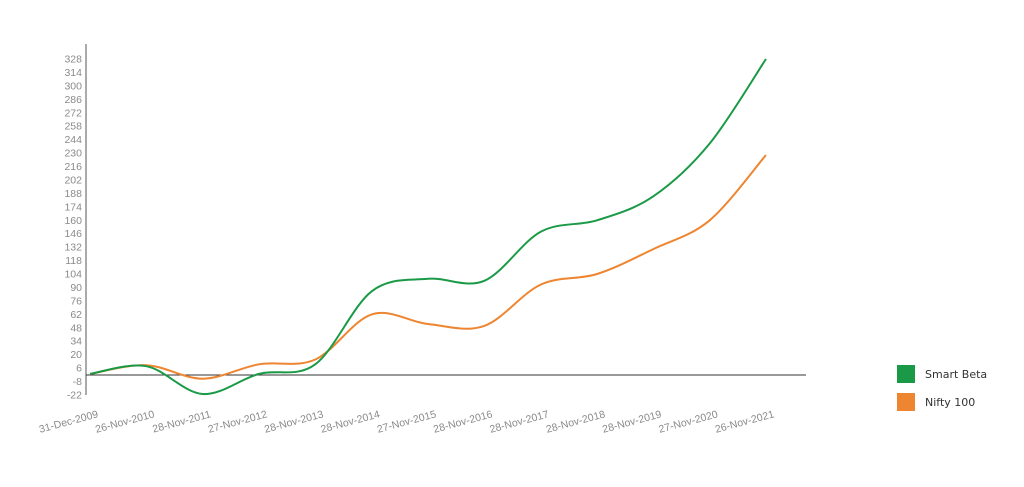 This screenshot has width=1024, height=487. Describe the element at coordinates (76, 355) in the screenshot. I see `y-tick-label: 20` at that location.